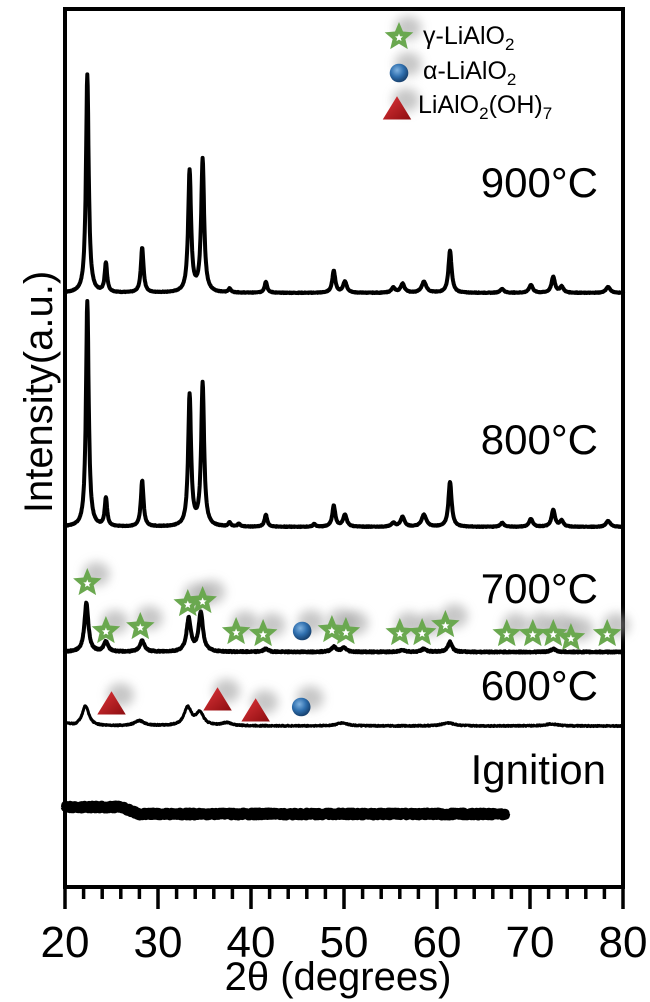  Describe the element at coordinates (448, 105) in the screenshot. I see `legend-label-hydroxide: LiAlO` at that location.